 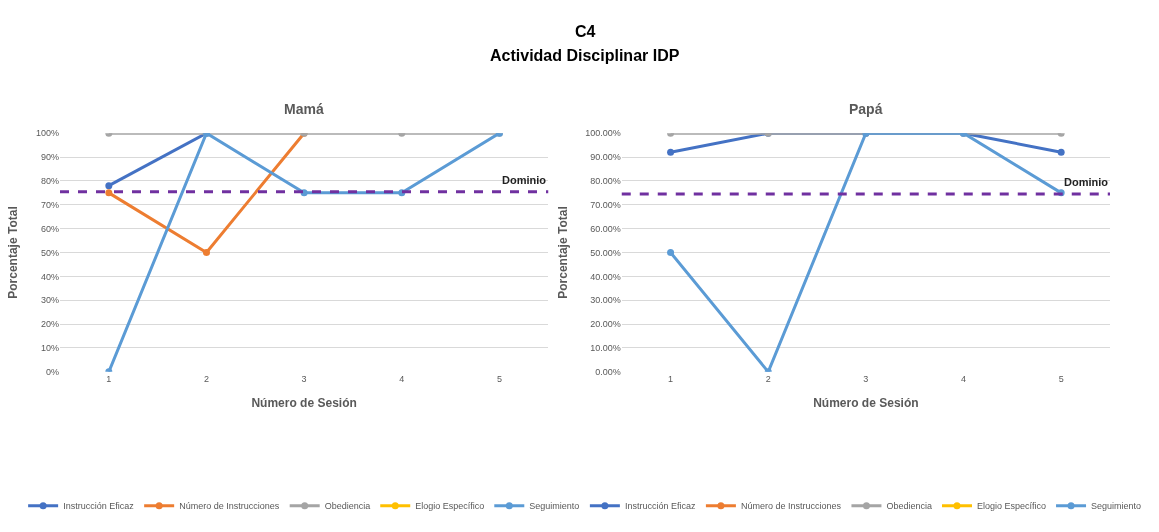 I want to click on y-tick-label: 80.00%, so click(x=605, y=181).